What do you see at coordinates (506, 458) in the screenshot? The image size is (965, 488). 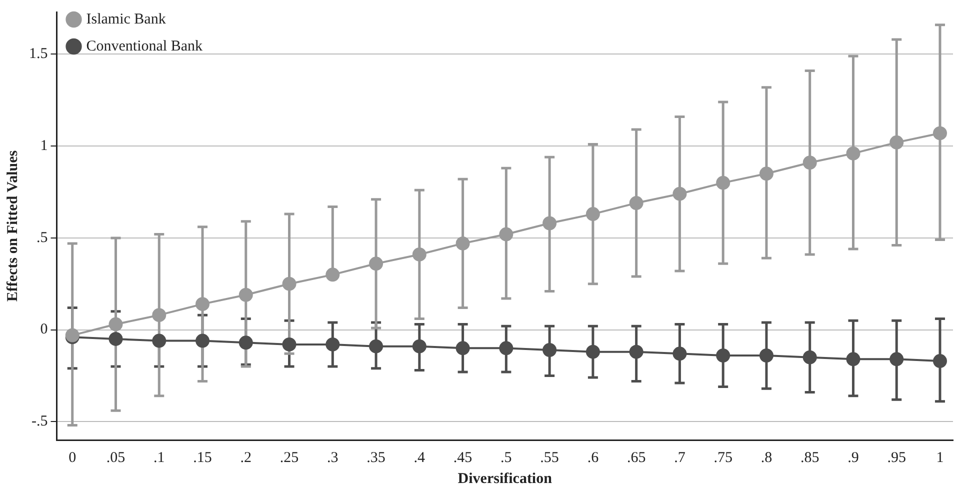 I see `x-tick-label: .5` at bounding box center [506, 458].